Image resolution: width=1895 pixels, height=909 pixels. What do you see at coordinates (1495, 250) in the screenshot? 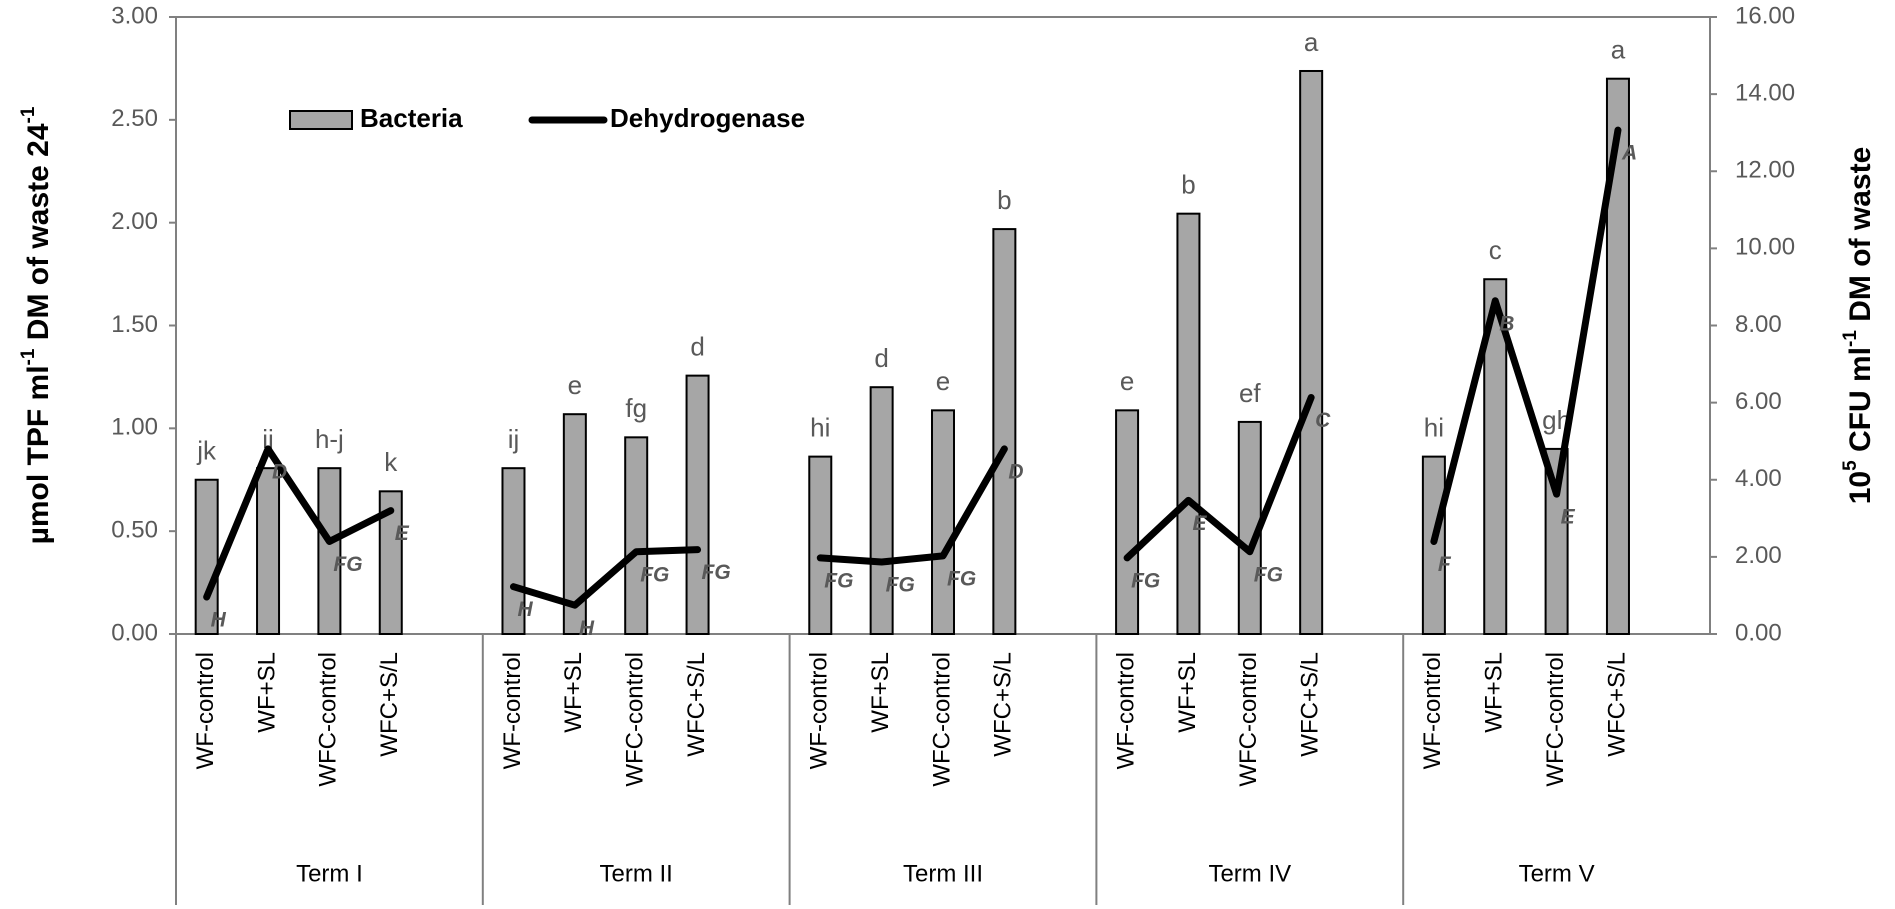
I see `bar-letter: c` at bounding box center [1495, 250].